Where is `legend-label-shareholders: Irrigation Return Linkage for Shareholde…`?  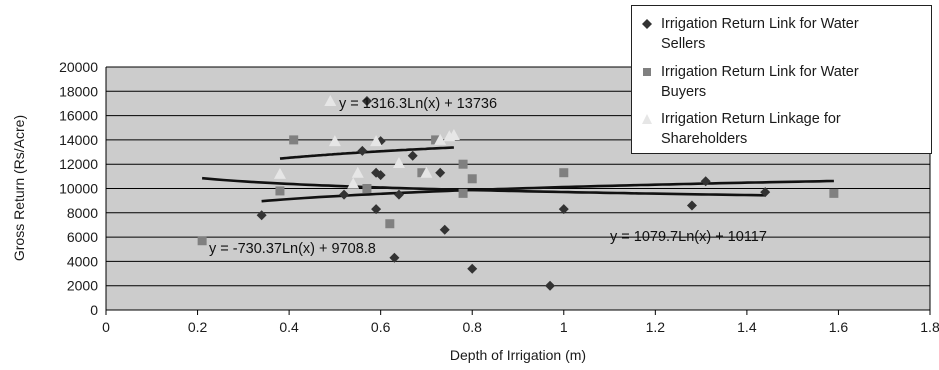 legend-label-shareholders: Irrigation Return Linkage for Shareholde… is located at coordinates (751, 129).